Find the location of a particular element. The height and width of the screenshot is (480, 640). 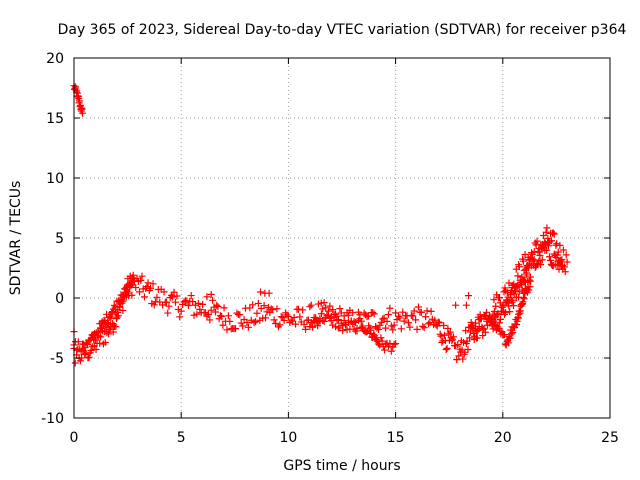

x-axis-title: GPS time / hours is located at coordinates (341, 466).